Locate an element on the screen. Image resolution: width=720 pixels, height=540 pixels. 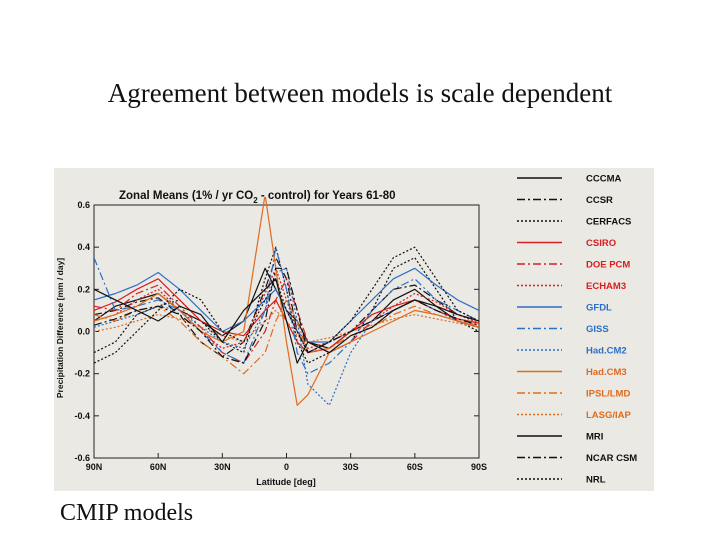
series-line-echam3 is located at coordinates (286, 308).